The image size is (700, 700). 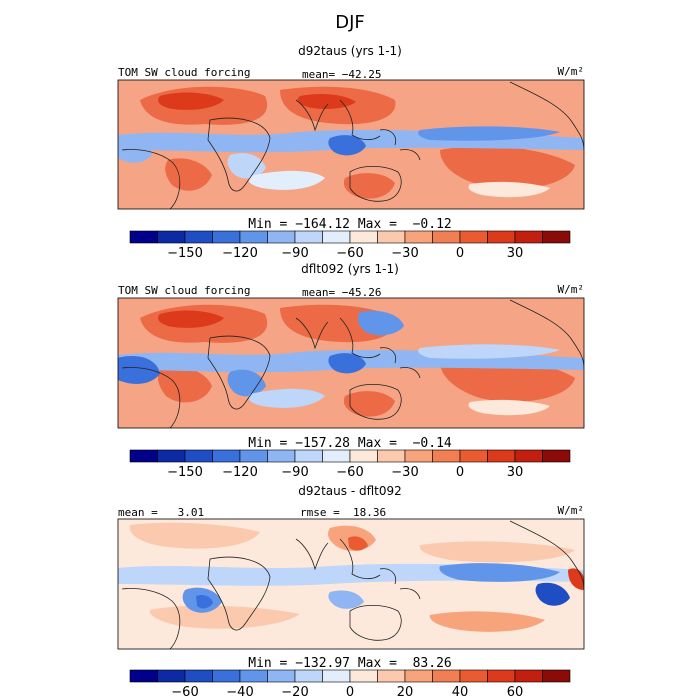 What do you see at coordinates (347, 145) in the screenshot?
I see `panel-1-field-maritime` at bounding box center [347, 145].